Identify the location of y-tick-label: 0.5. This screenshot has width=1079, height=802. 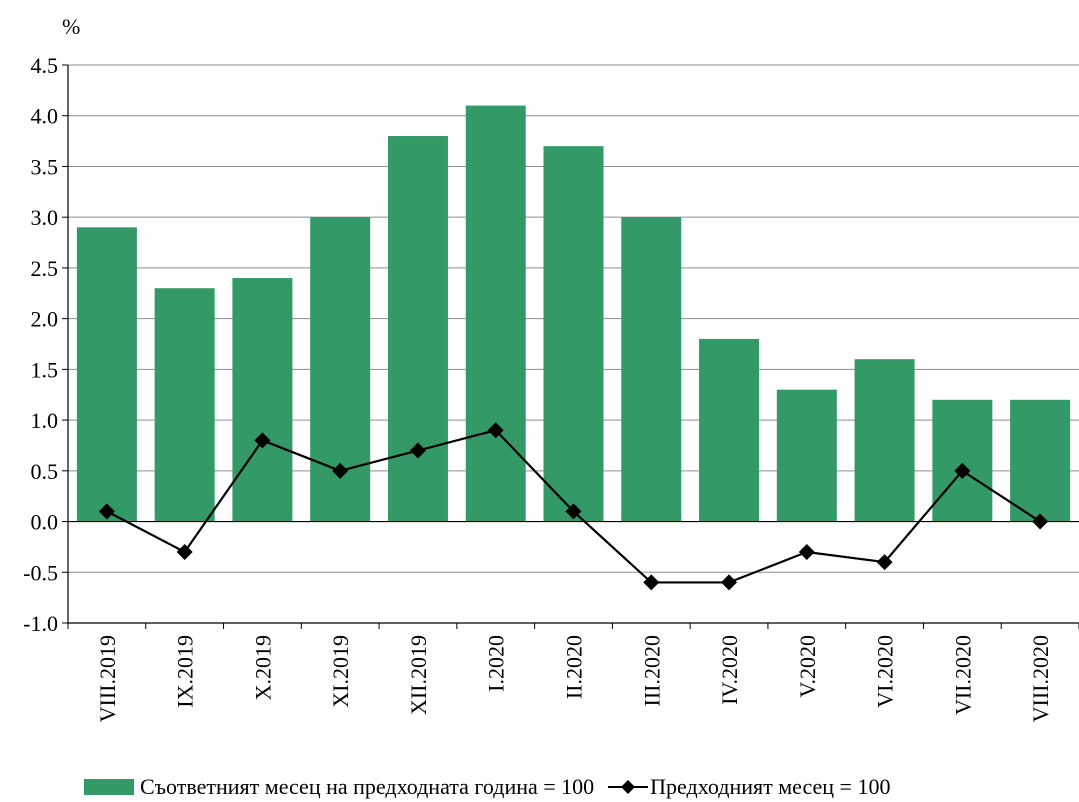
(45, 471).